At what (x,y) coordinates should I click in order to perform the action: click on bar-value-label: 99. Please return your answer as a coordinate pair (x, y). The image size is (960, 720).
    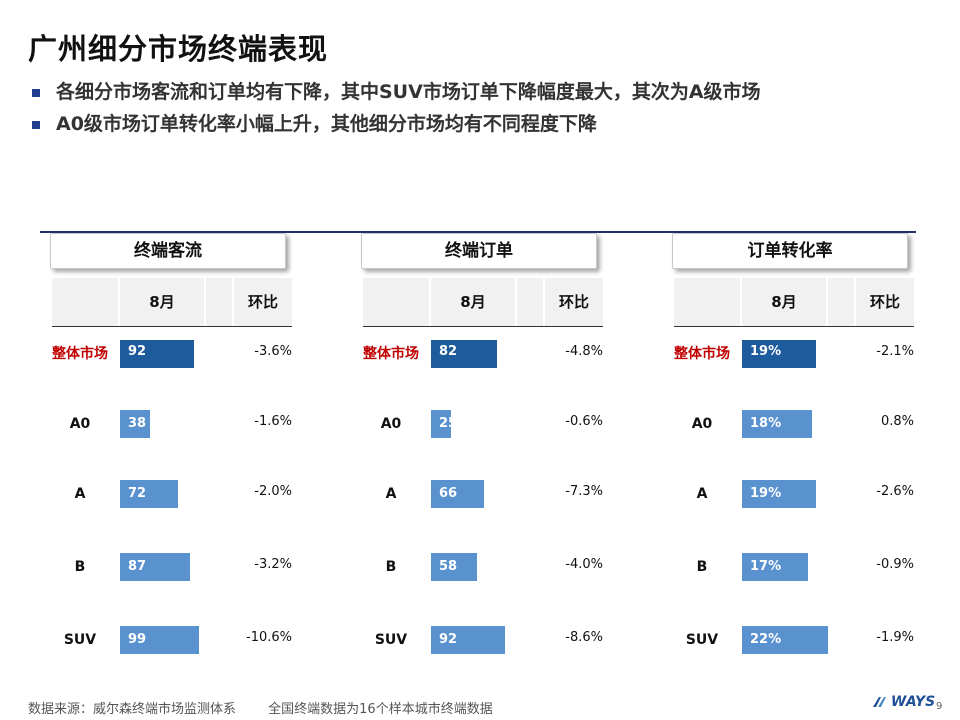
    Looking at the image, I should click on (137, 639).